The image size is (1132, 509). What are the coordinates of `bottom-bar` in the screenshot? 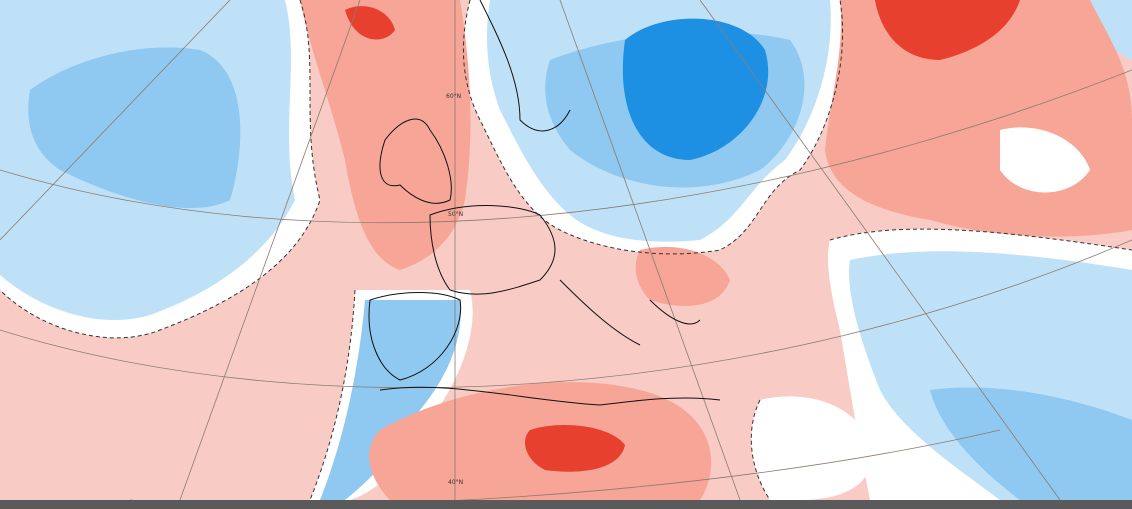 It's located at (566, 504).